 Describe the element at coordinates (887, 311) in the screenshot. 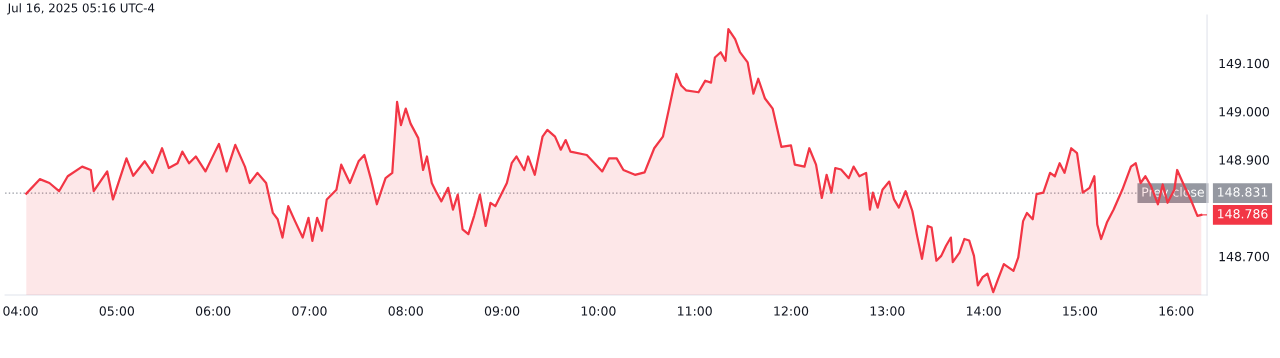

I see `x-tick-label: 13:00` at that location.